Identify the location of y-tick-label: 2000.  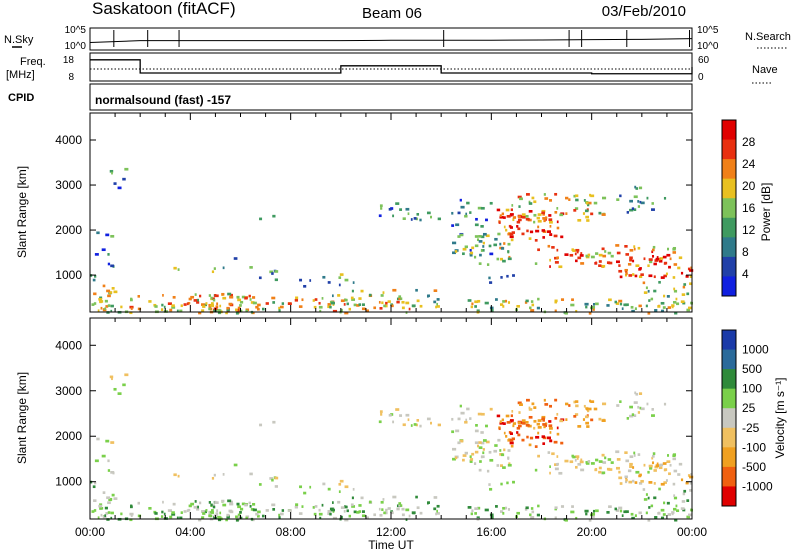
(68, 230).